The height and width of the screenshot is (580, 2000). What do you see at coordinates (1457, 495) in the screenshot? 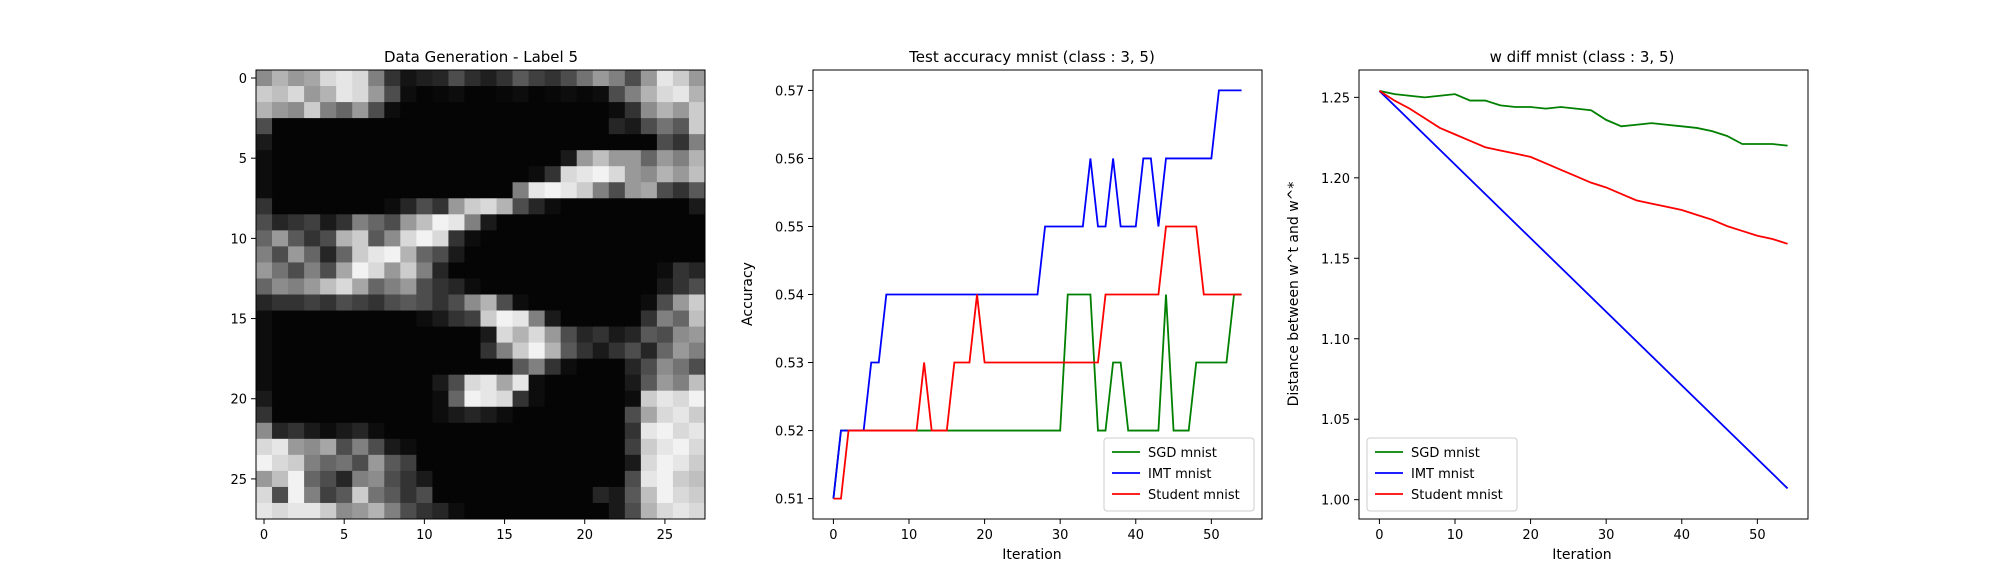
I see `legend-label: Student mnist` at bounding box center [1457, 495].